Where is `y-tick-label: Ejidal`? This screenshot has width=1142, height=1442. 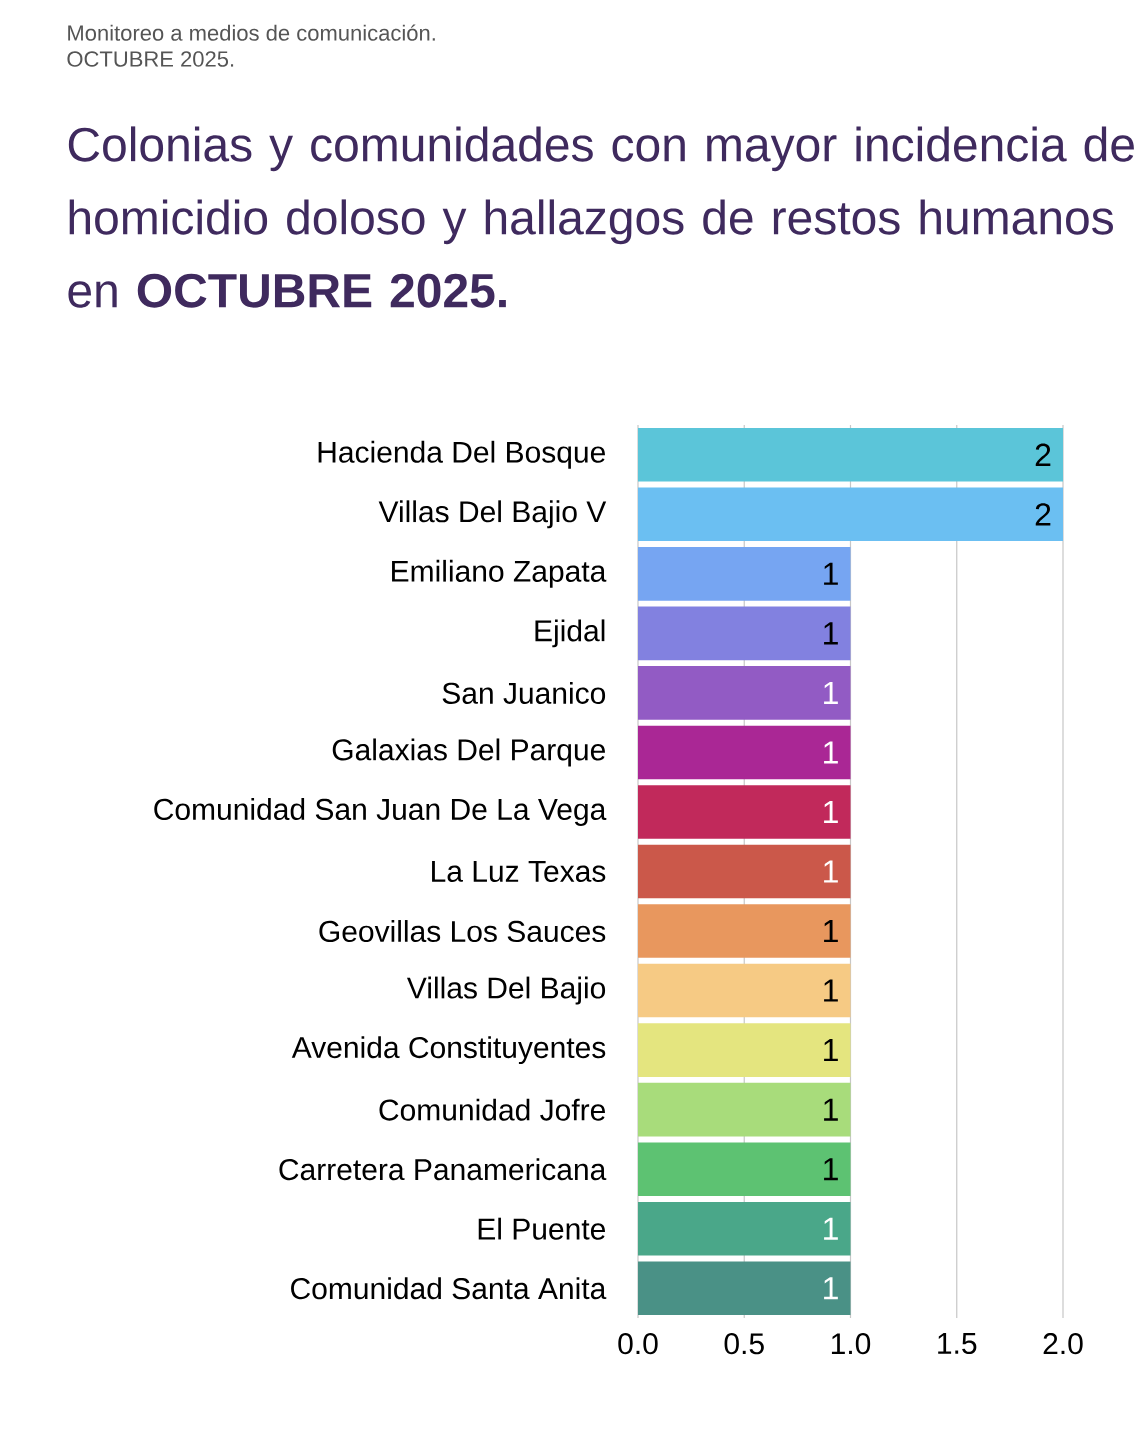 y-tick-label: Ejidal is located at coordinates (570, 633).